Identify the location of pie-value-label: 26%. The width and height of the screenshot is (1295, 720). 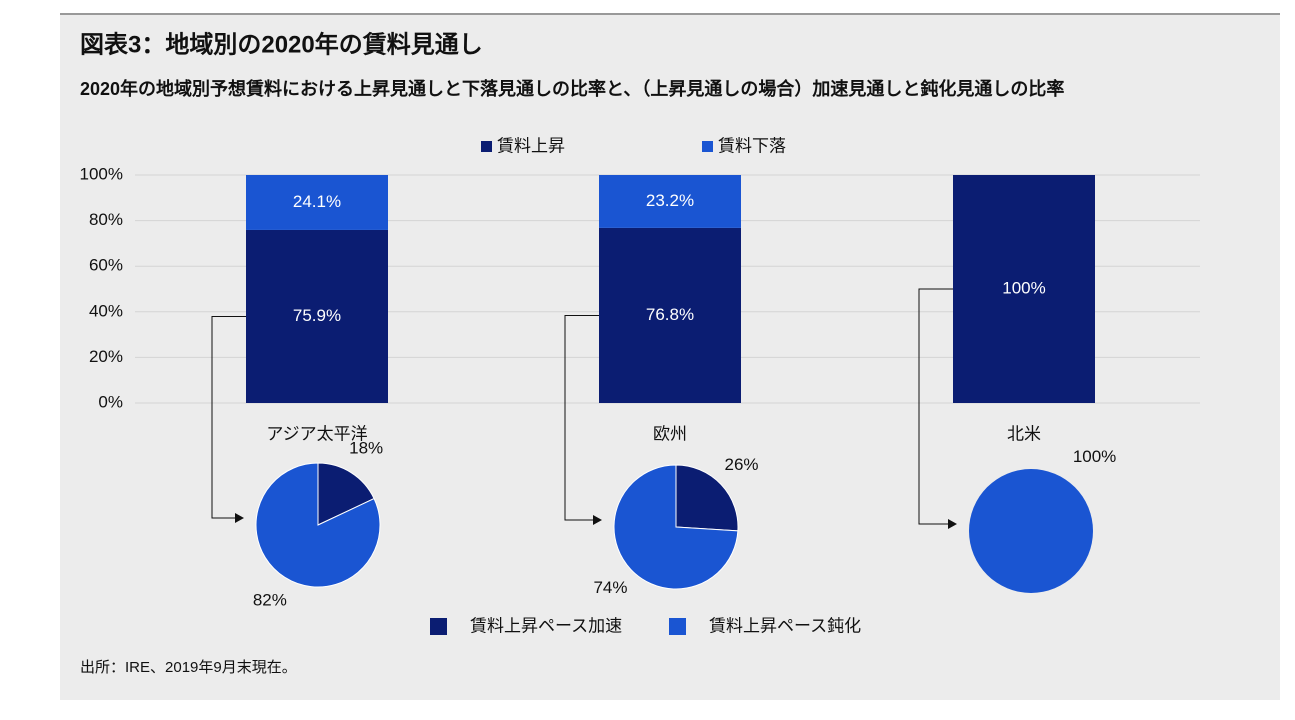
(742, 464).